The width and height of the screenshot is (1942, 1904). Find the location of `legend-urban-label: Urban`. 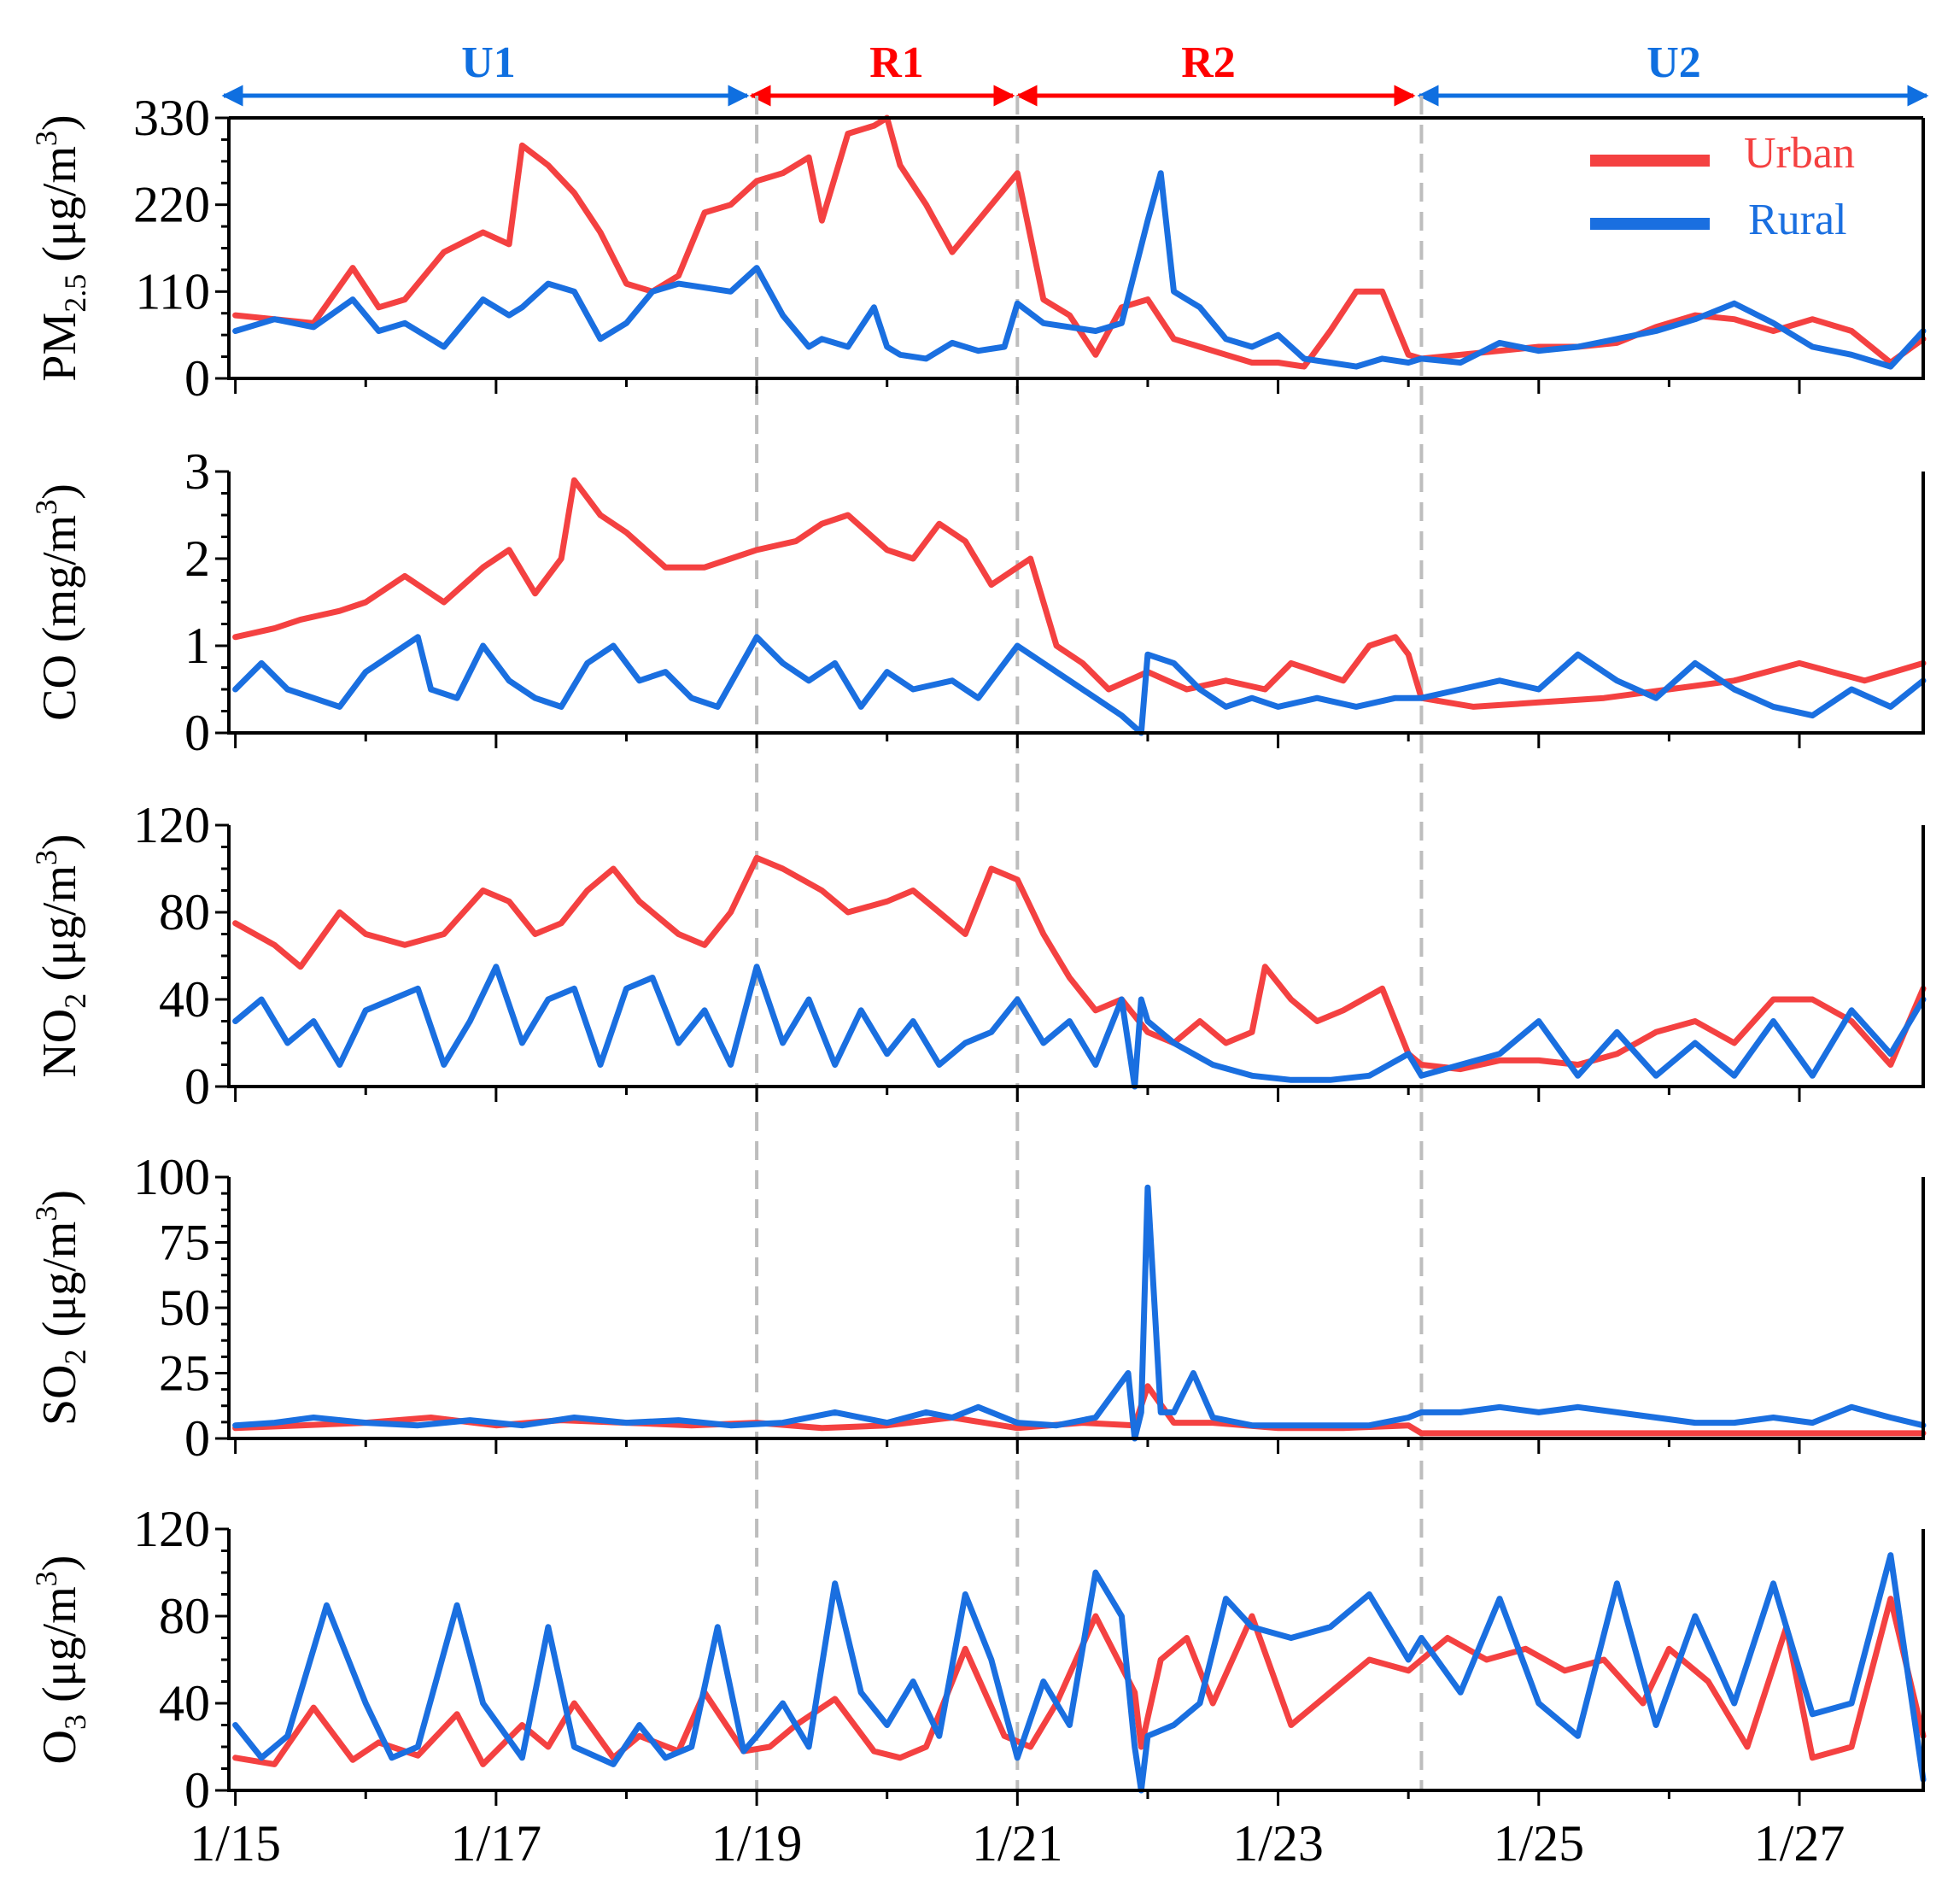

legend-urban-label: Urban is located at coordinates (1800, 154).